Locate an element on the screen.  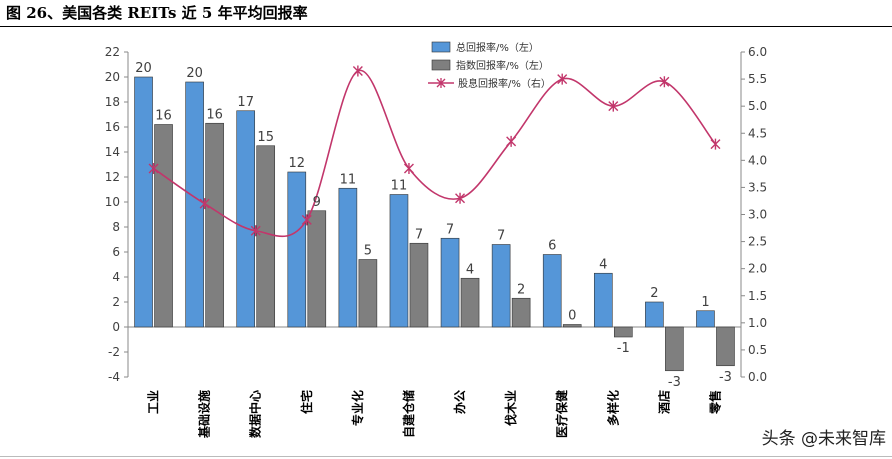
bottom-rule is located at coordinates (446, 456).